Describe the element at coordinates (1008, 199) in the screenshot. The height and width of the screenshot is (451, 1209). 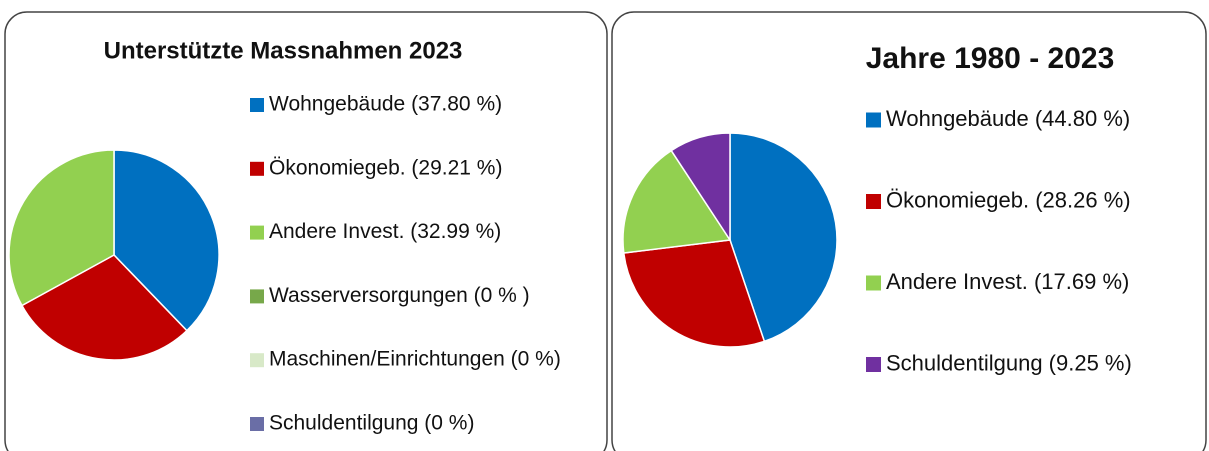
I see `legend-label: Ökonomiegeb. (28.26 %)` at that location.